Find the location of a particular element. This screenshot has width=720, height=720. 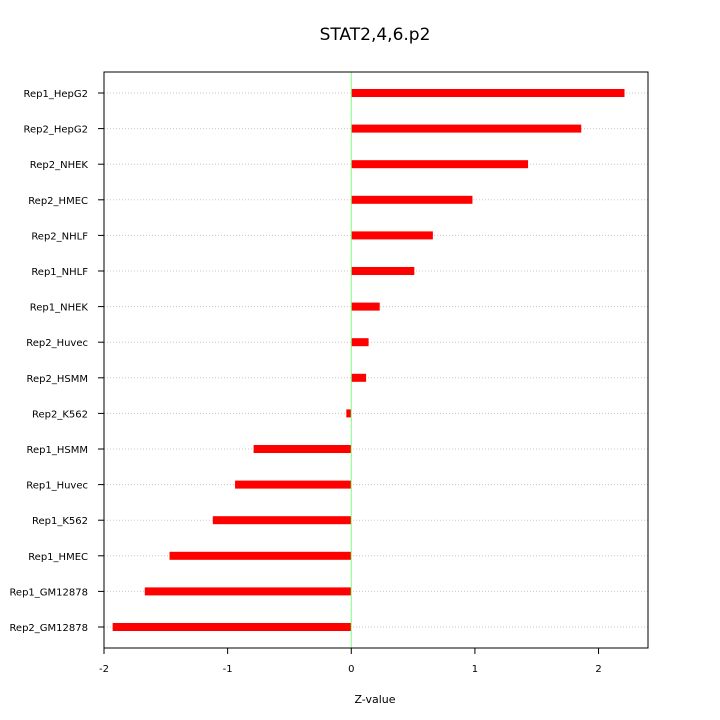

category-label: Rep2_HMEC is located at coordinates (58, 201).